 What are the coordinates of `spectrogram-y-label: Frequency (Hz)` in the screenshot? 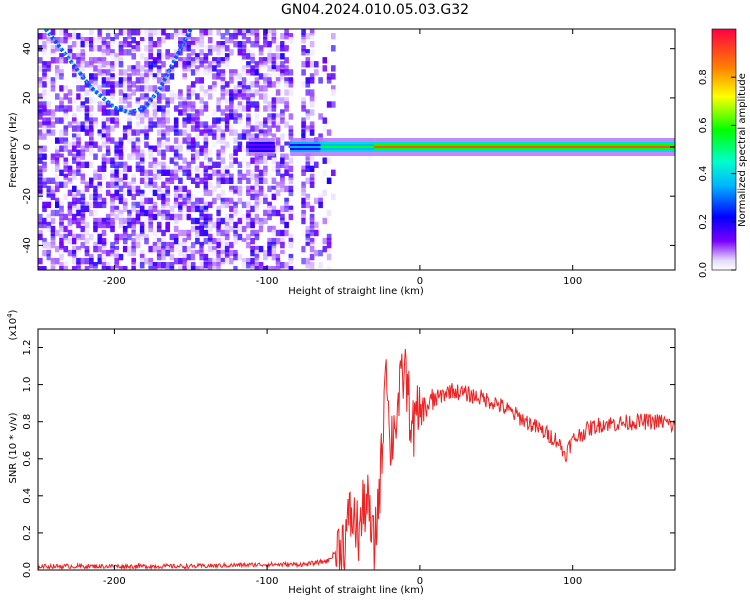 It's located at (13, 150).